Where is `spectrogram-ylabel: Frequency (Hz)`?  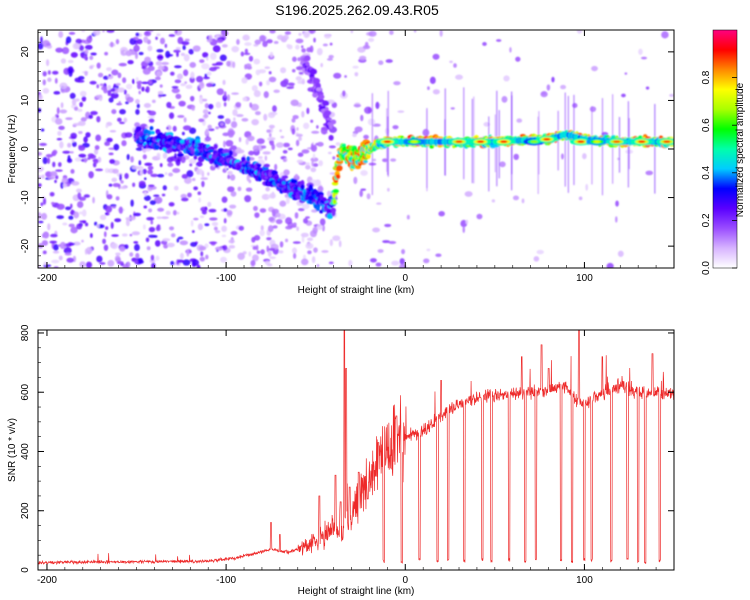
spectrogram-ylabel: Frequency (Hz) is located at coordinates (12, 149).